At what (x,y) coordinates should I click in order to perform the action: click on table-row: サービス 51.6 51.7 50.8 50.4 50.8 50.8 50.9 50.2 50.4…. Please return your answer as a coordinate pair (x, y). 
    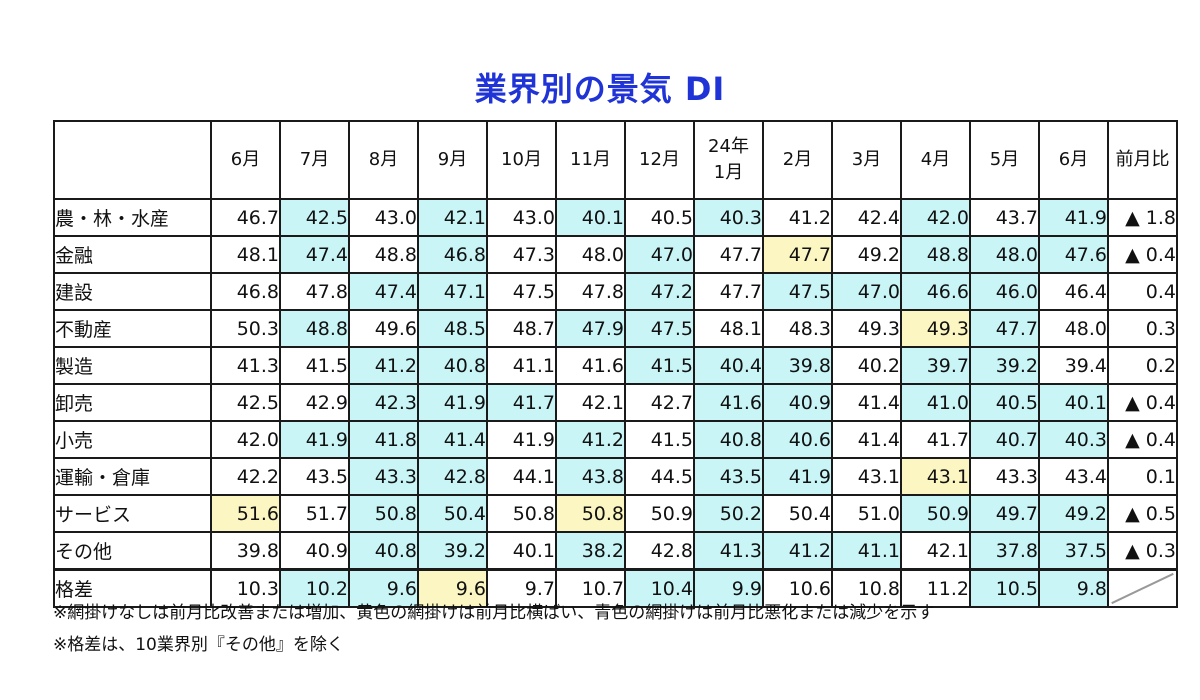
    Looking at the image, I should click on (615, 513).